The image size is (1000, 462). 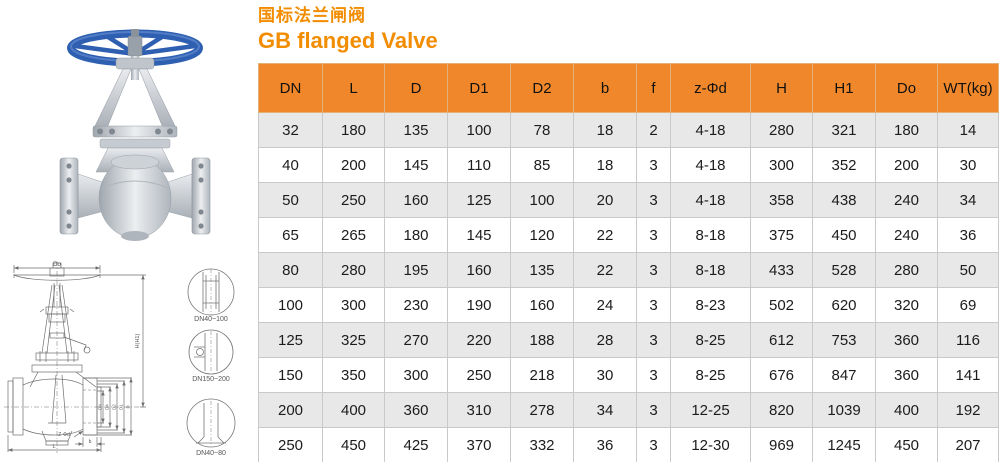 I want to click on table-cell: 145, so click(x=416, y=165).